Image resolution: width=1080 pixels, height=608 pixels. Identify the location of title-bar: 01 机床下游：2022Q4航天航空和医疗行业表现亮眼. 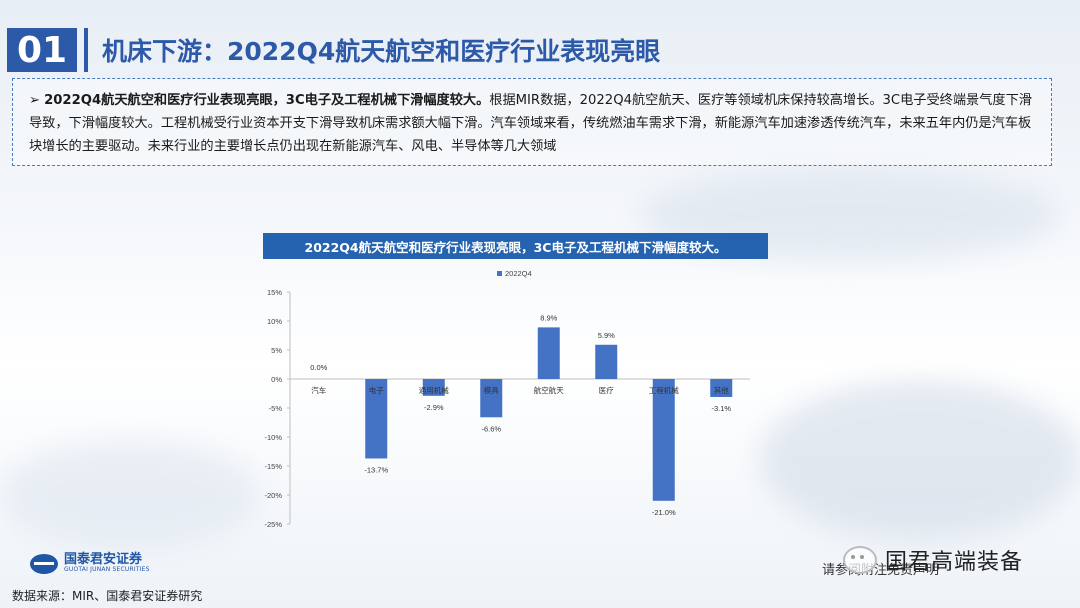
(540, 50).